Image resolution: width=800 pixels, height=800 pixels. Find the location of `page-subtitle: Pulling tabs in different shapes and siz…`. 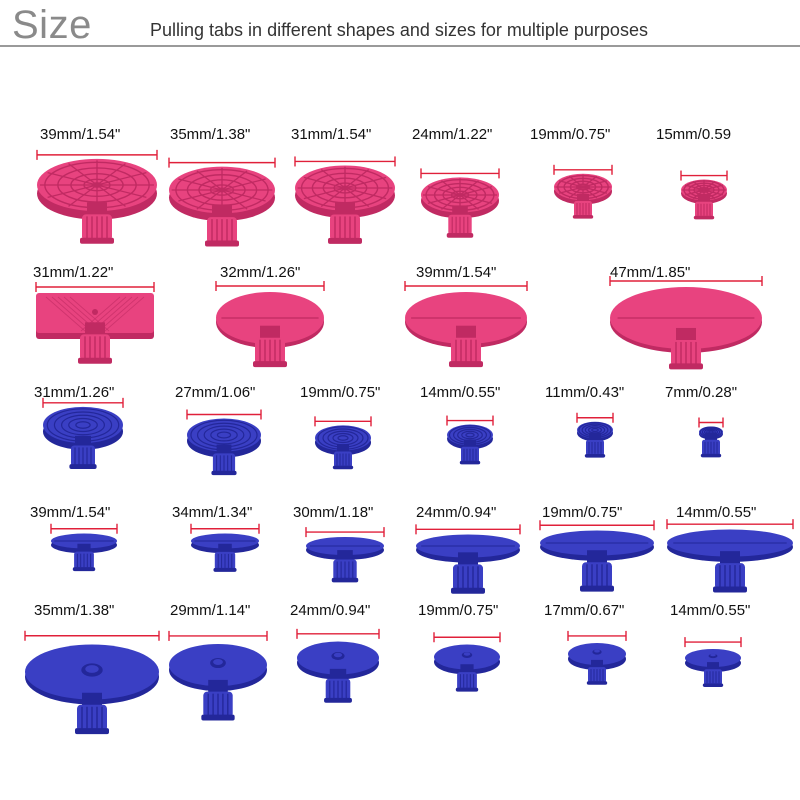

page-subtitle: Pulling tabs in different shapes and siz… is located at coordinates (399, 30).